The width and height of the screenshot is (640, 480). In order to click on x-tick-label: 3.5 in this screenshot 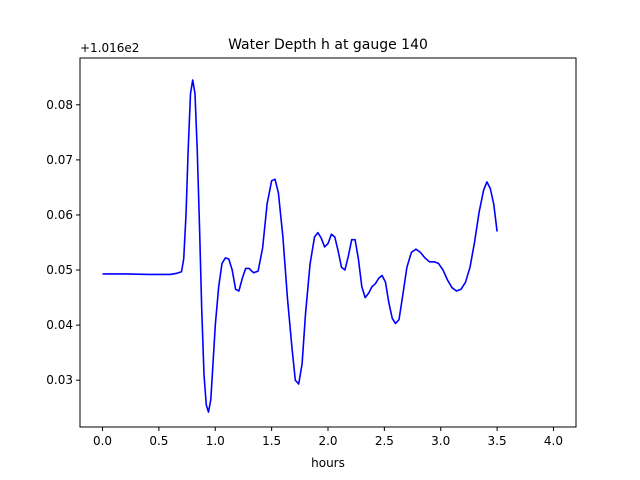, I will do `click(497, 441)`.